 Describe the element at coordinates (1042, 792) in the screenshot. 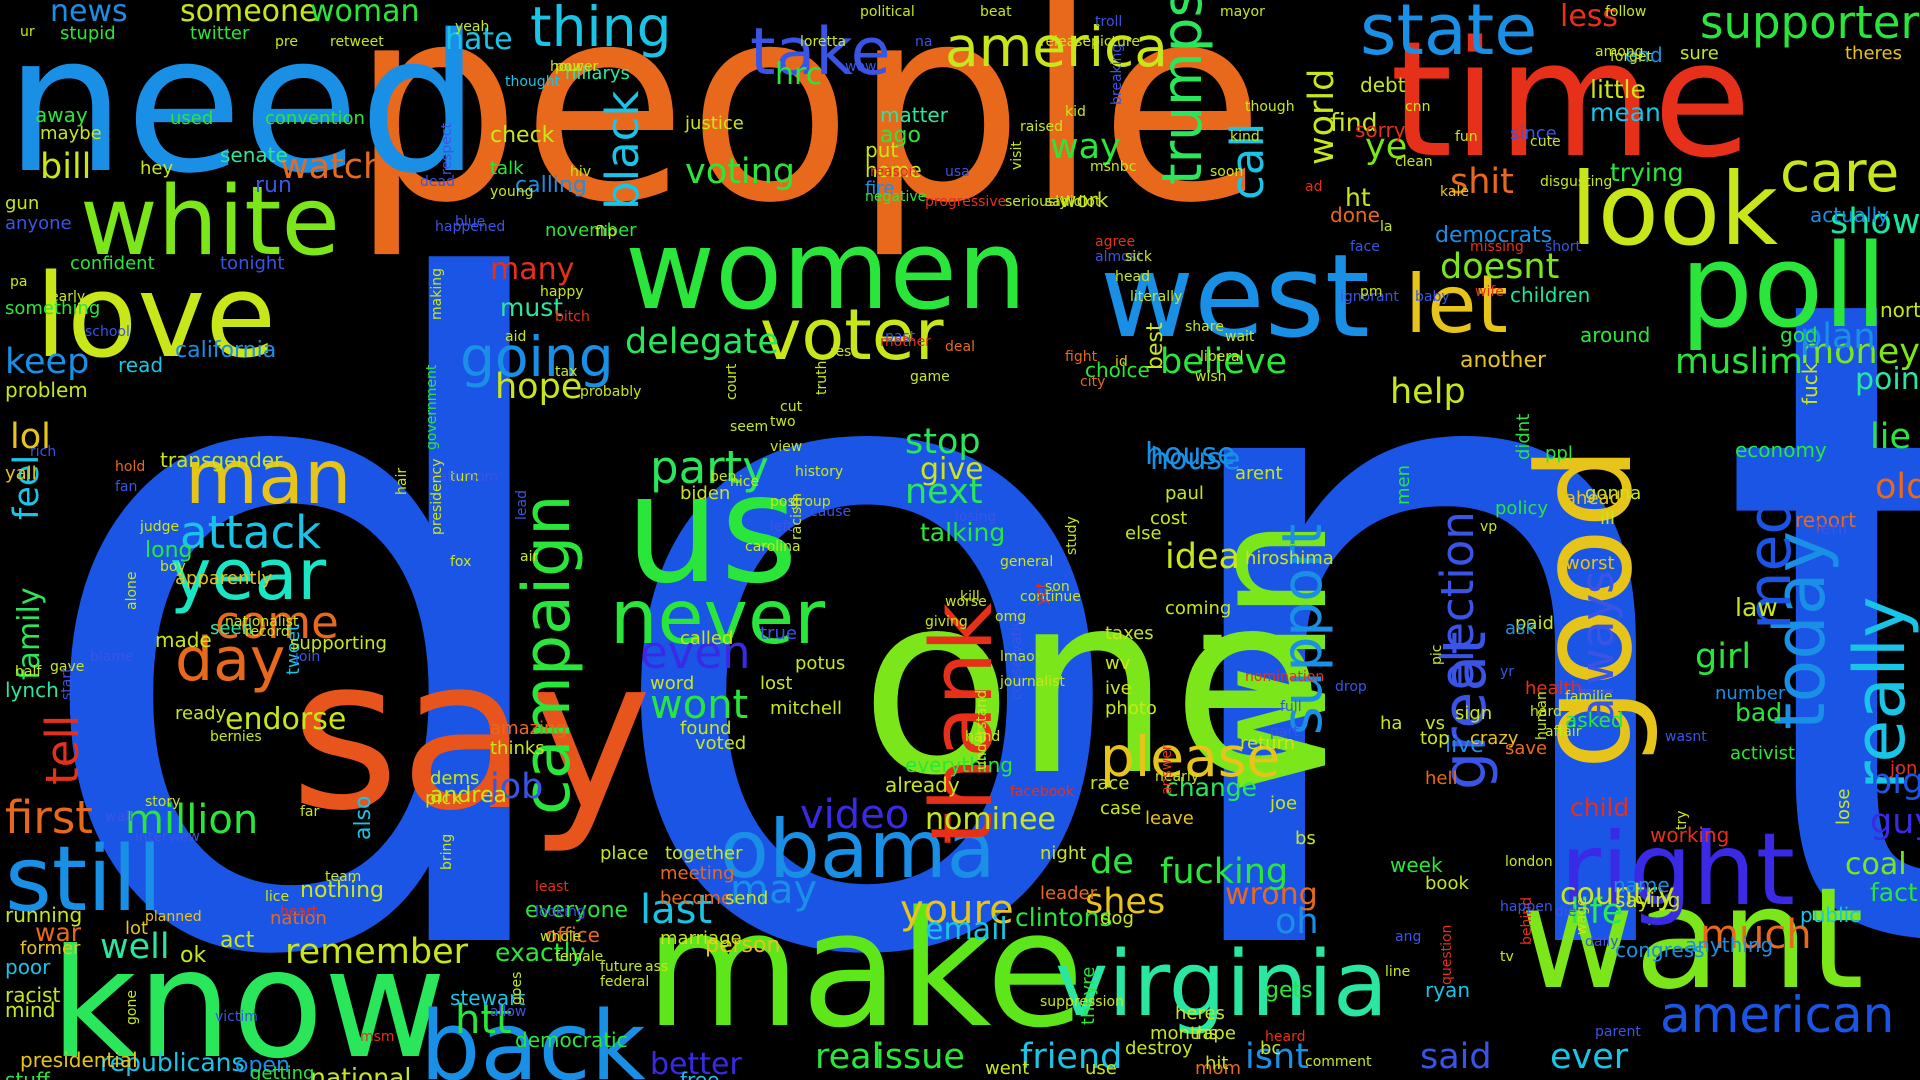

I see `cloud-word: facebook` at that location.